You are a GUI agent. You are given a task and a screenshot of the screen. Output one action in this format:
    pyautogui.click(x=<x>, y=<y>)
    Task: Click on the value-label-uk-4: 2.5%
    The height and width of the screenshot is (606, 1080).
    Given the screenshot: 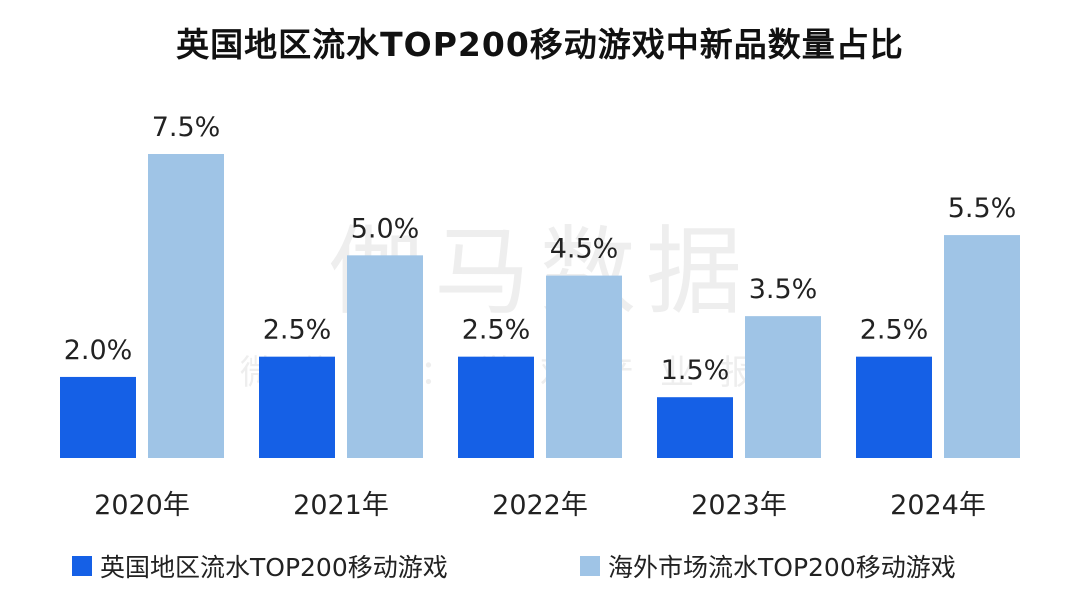 What is the action you would take?
    pyautogui.click(x=894, y=330)
    